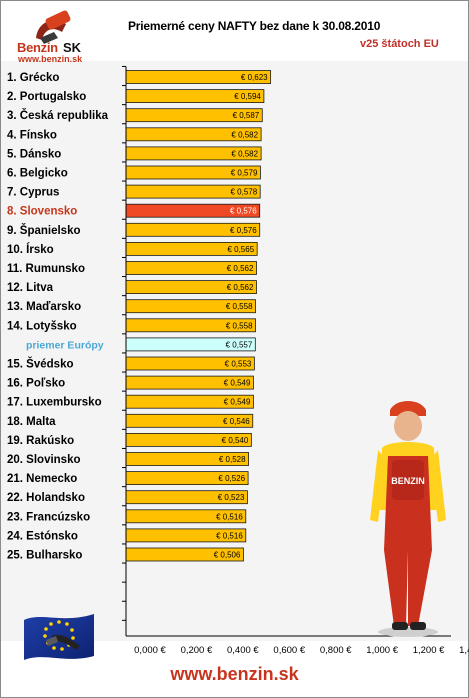 The width and height of the screenshot is (469, 698). I want to click on svg-text: BENZIN, so click(408, 481).